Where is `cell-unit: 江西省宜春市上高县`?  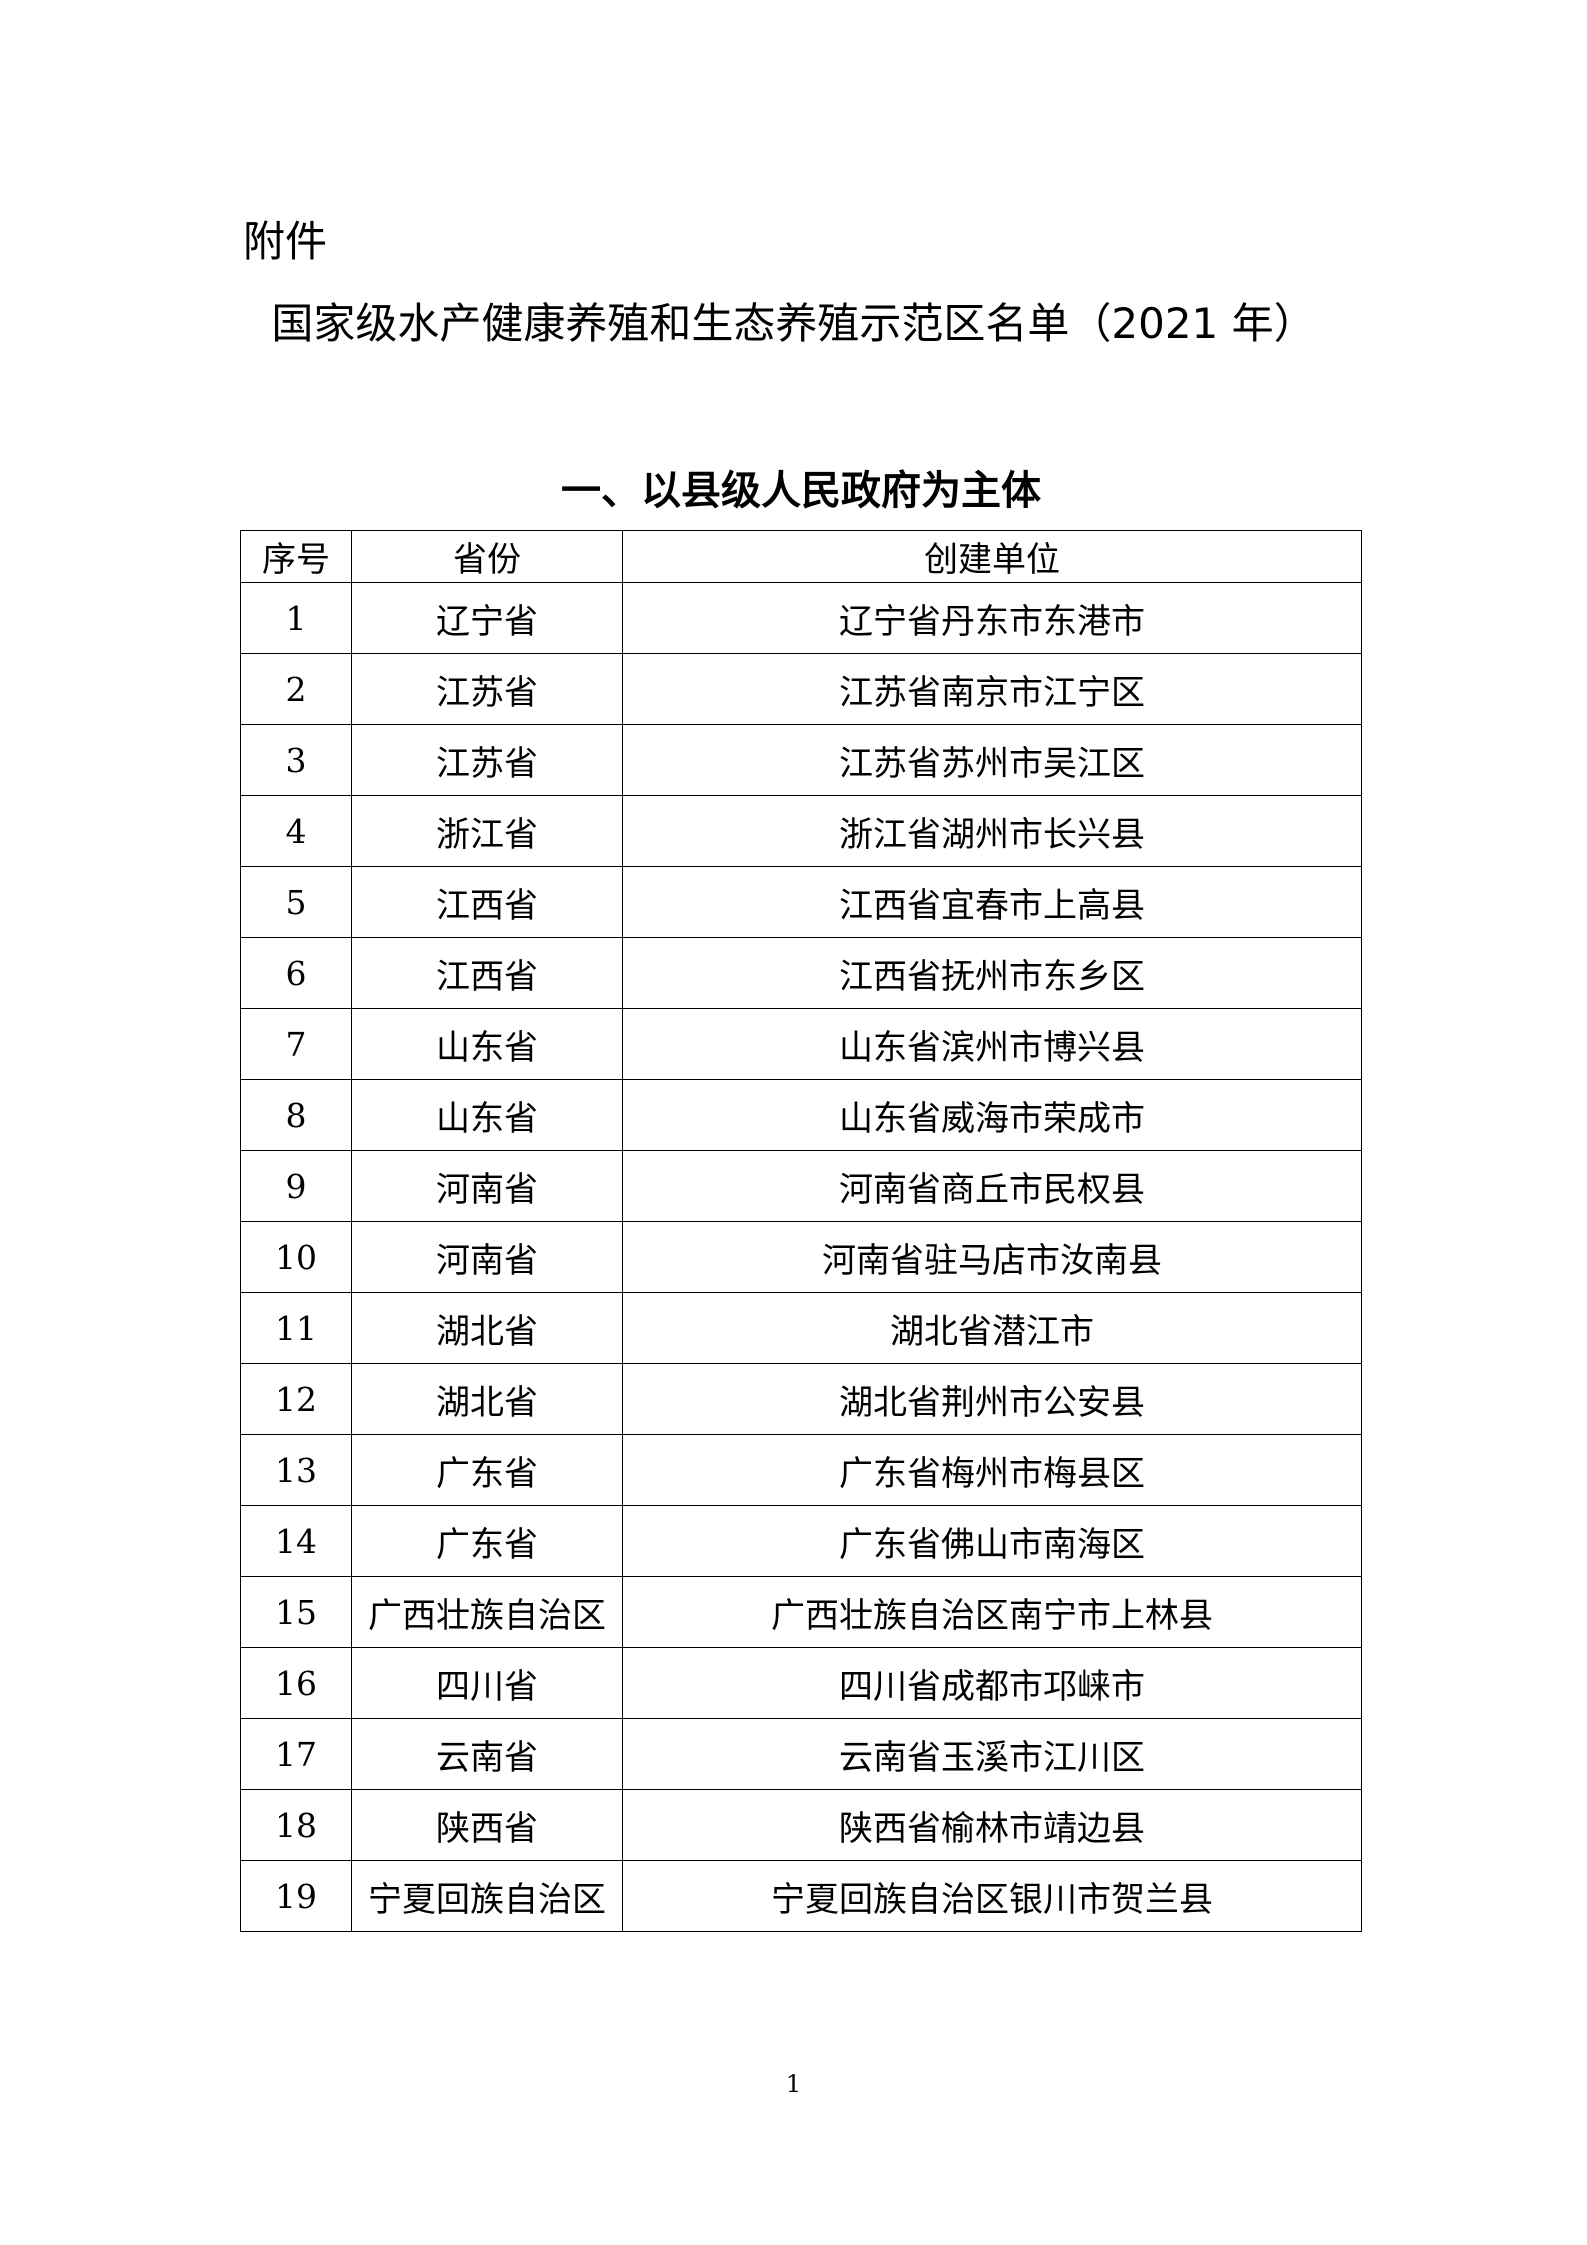
cell-unit: 江西省宜春市上高县 is located at coordinates (992, 902).